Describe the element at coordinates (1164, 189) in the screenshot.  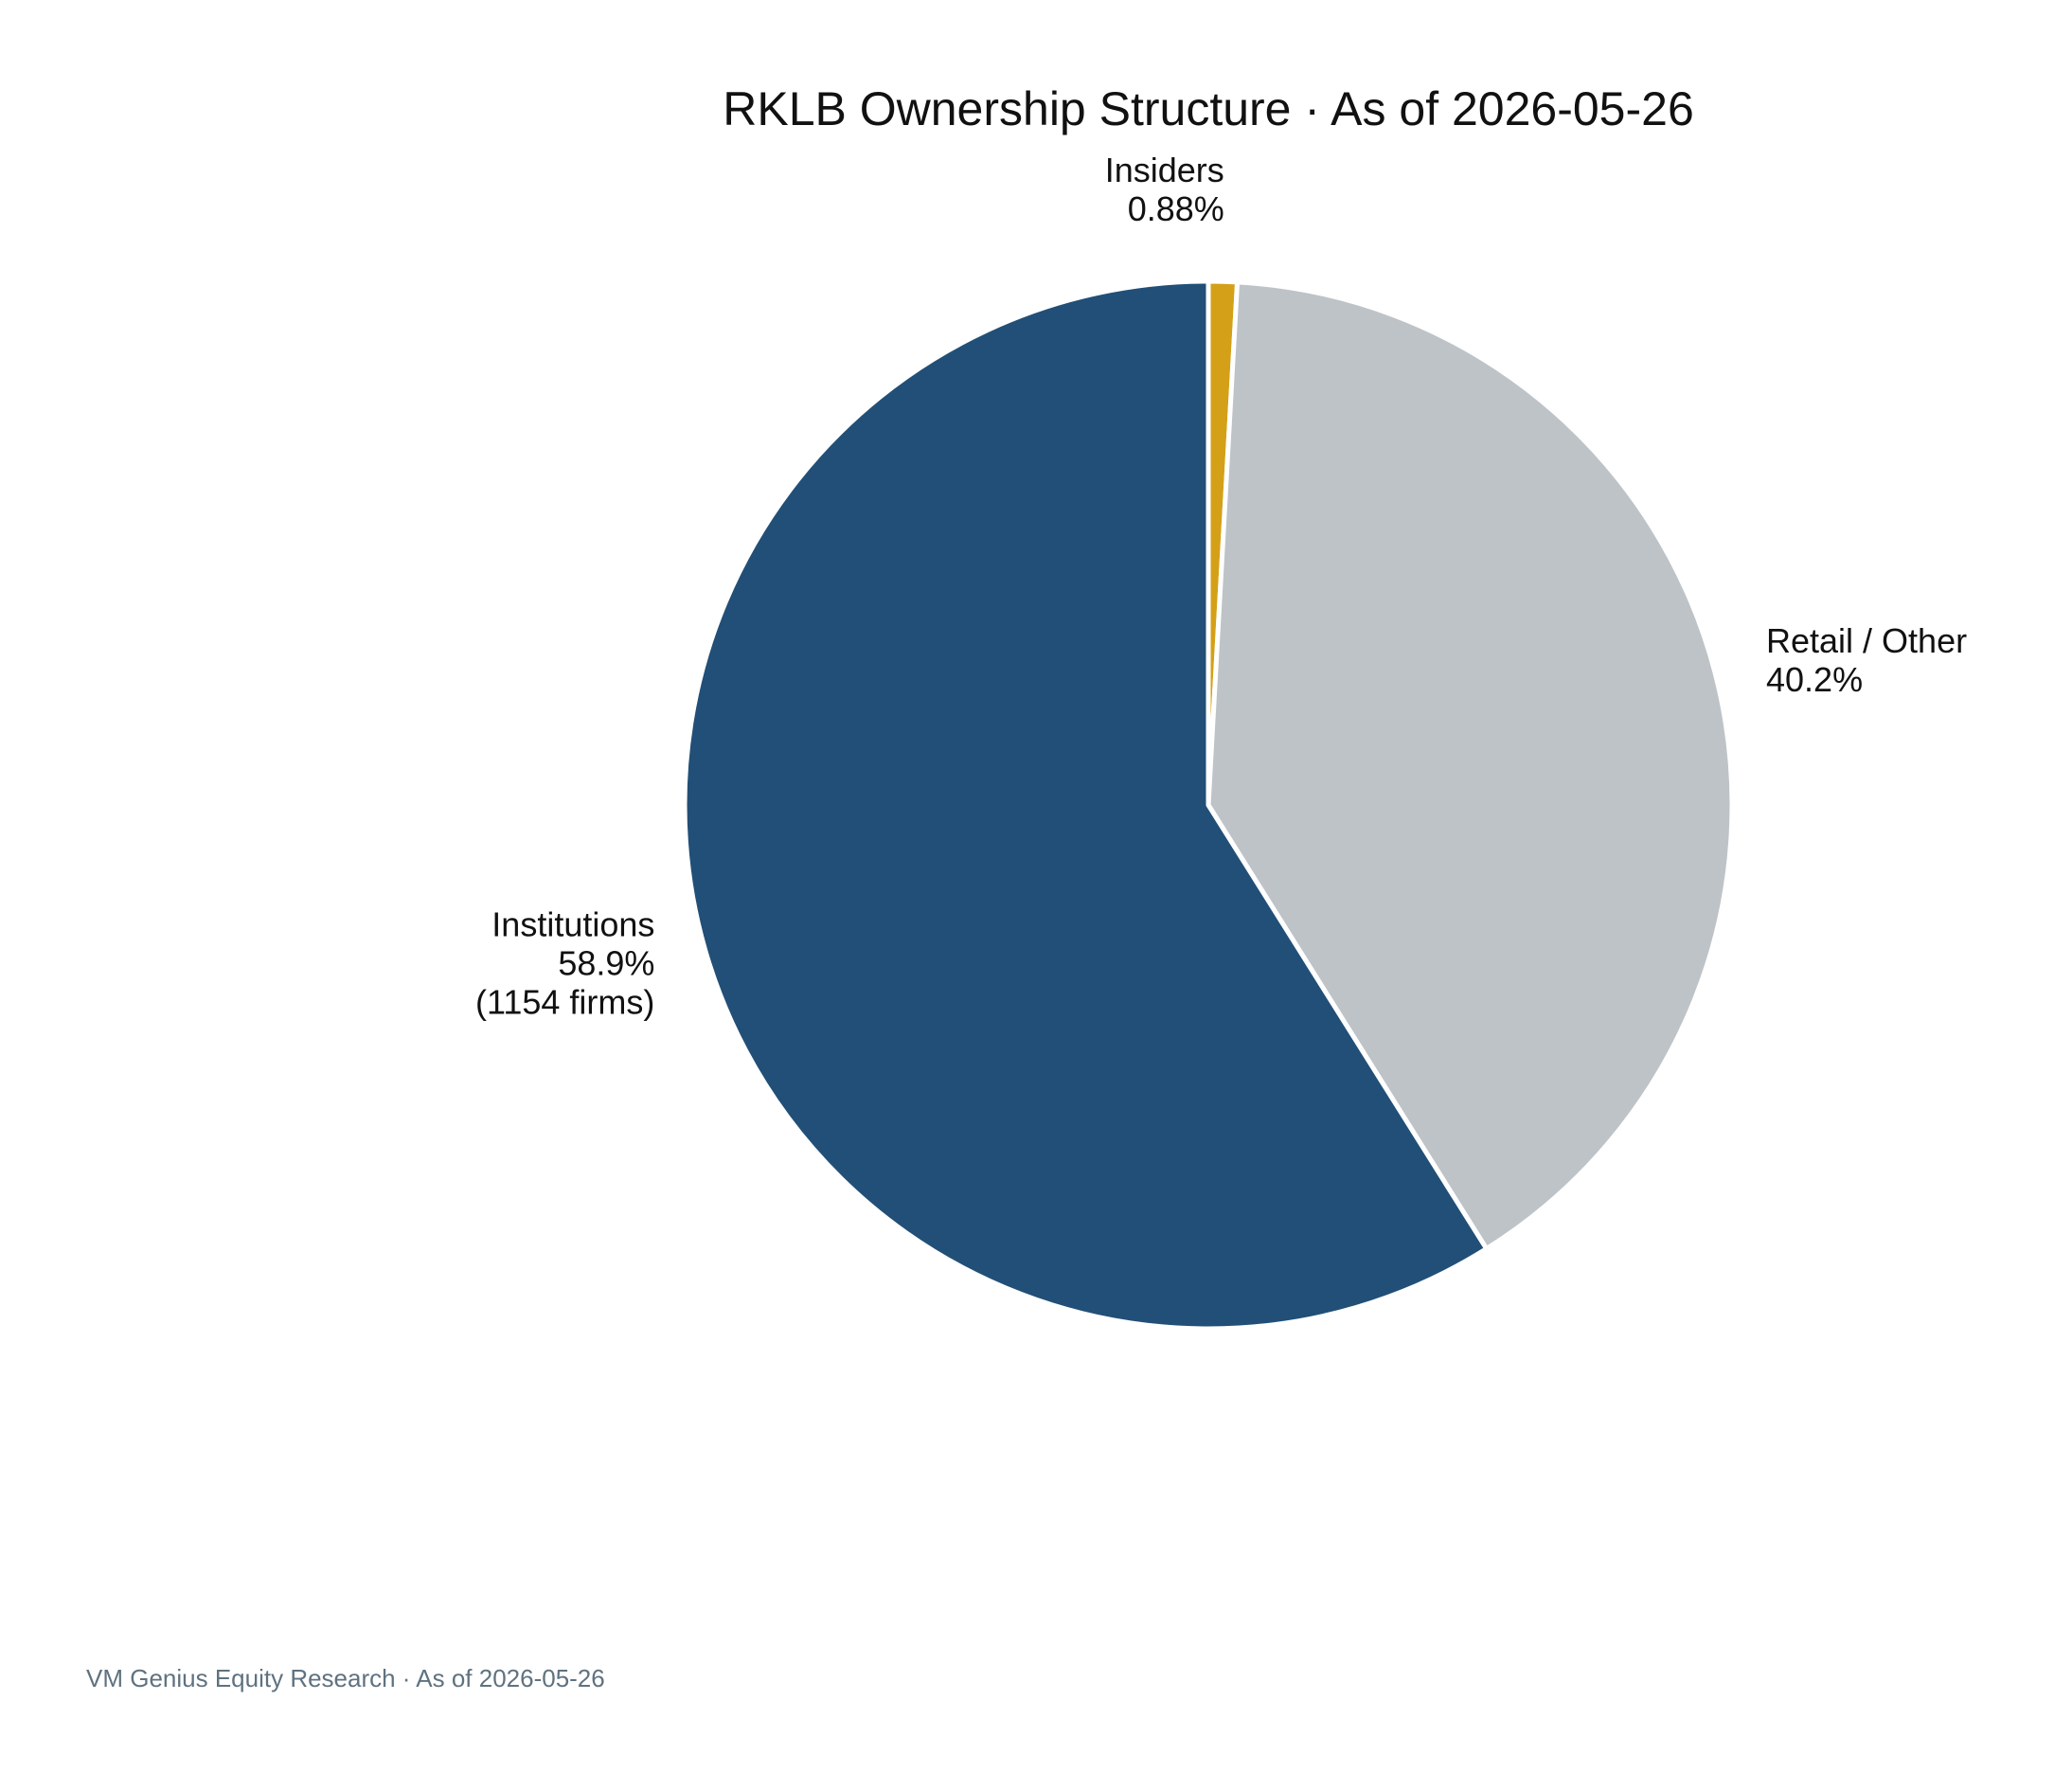
I see `slice-label-insiders: Insiders 0.88%` at that location.